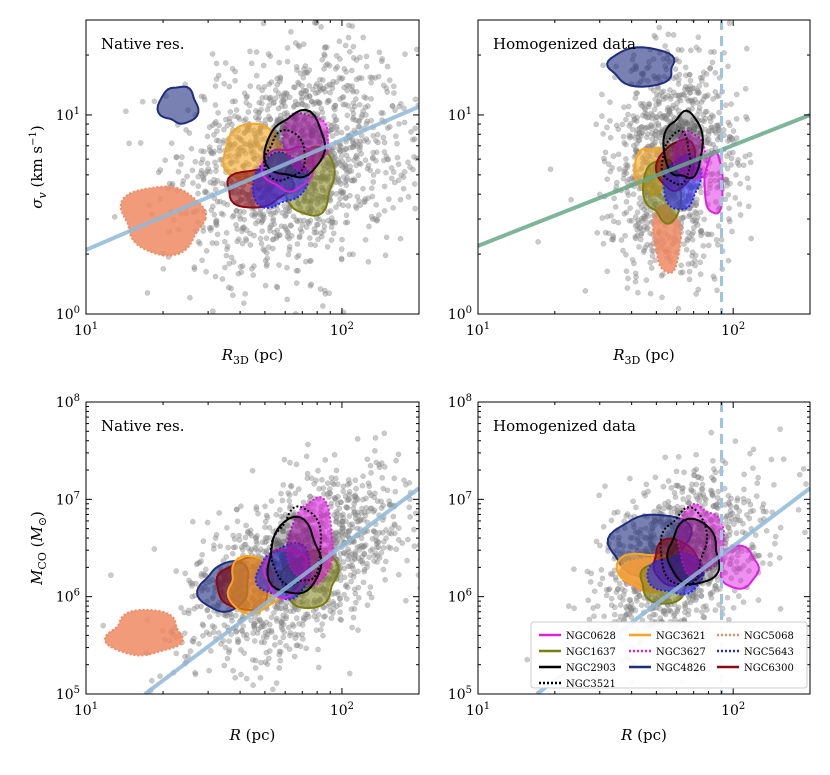 The height and width of the screenshot is (775, 830). Describe the element at coordinates (284, 155) in the screenshot. I see `contour-ngc3521` at that location.